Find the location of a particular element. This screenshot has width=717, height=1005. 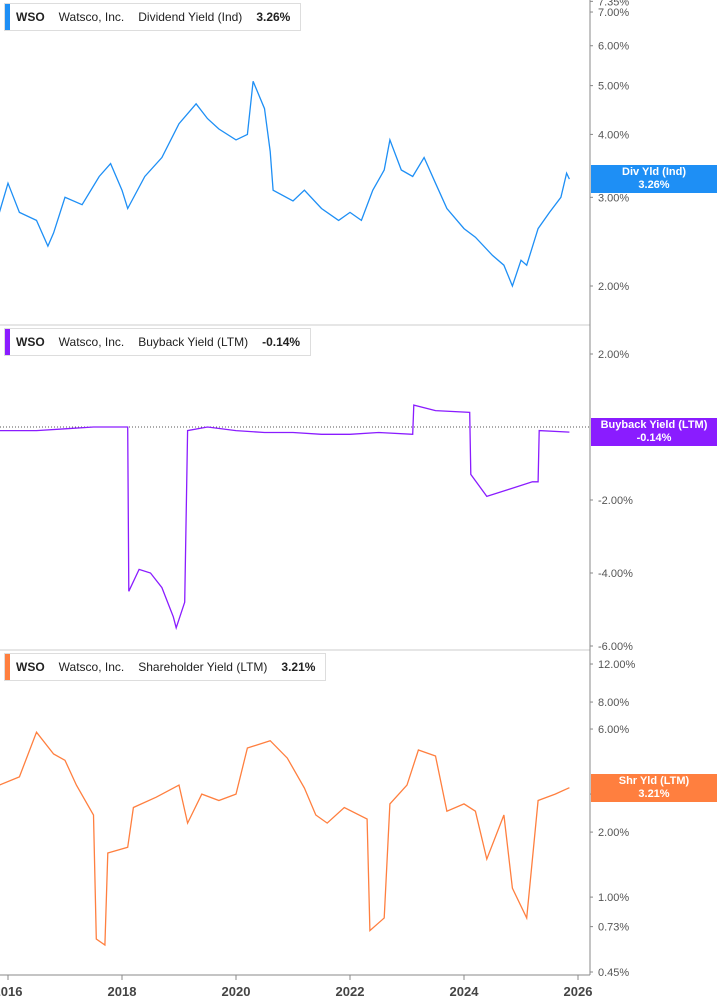

x-tick-label: 2016 is located at coordinates (11, 991).